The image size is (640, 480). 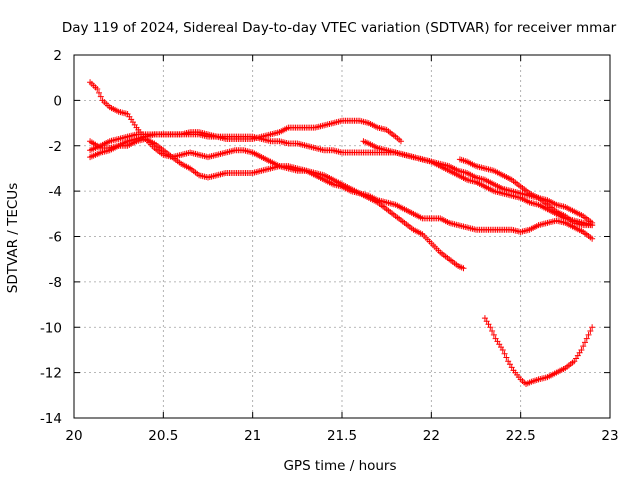 What do you see at coordinates (51, 419) in the screenshot?
I see `y-tick-label: -14` at bounding box center [51, 419].